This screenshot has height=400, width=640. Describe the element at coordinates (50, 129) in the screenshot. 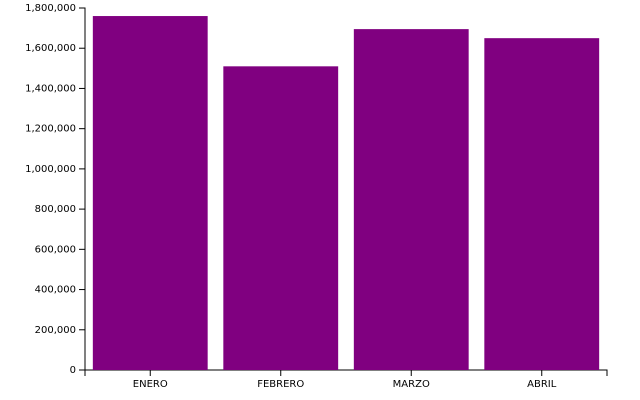

I see `y-tick-label: 1,200,000` at that location.